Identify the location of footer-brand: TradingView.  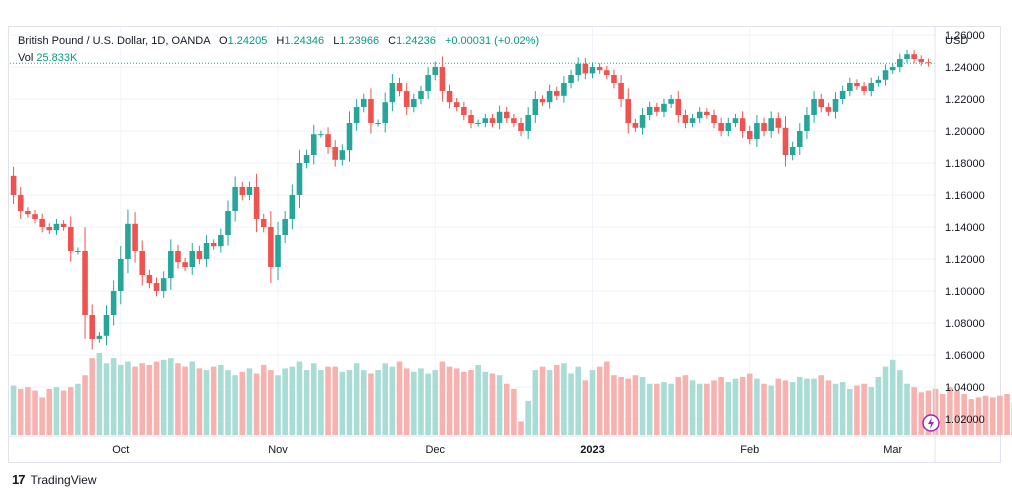
(63, 479).